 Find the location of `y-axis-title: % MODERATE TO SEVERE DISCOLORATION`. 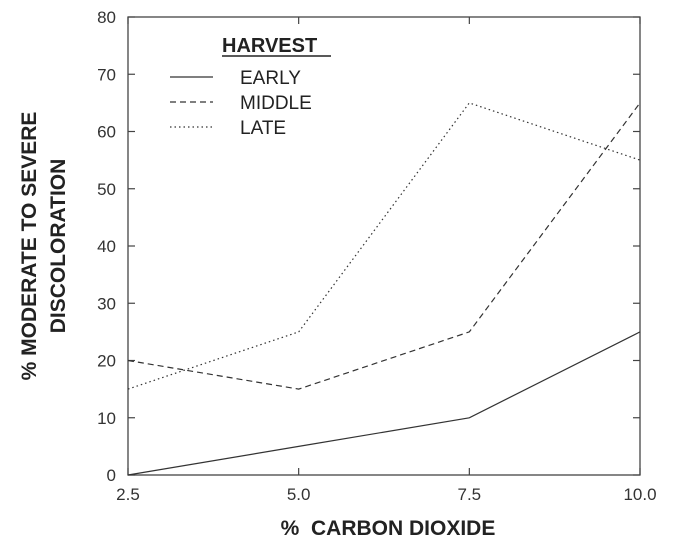

y-axis-title: % MODERATE TO SEVERE DISCOLORATION is located at coordinates (44, 246).